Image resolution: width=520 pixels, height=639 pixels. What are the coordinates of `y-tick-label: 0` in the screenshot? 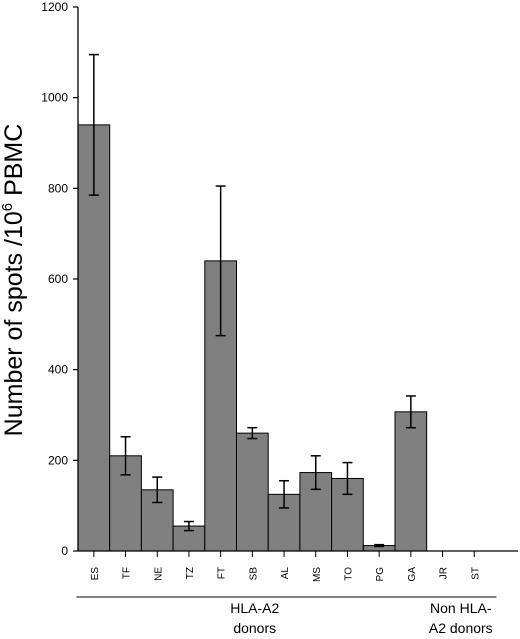 It's located at (64, 551).